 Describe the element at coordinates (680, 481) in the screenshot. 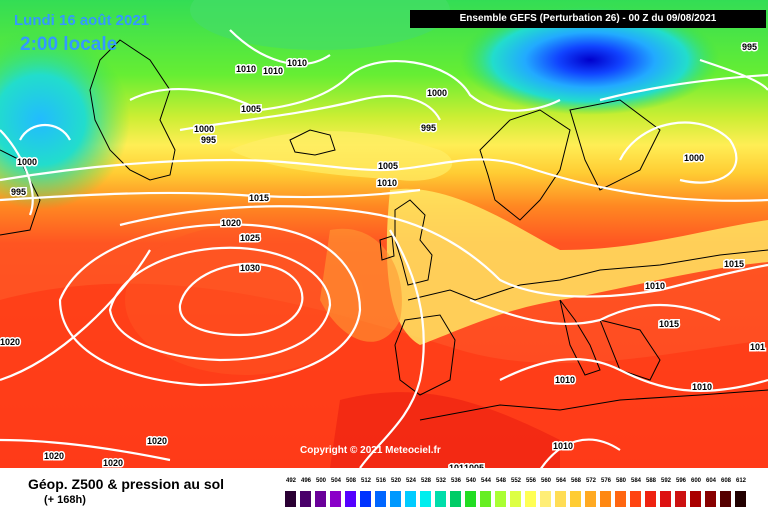

I see `scale-tick-label: 596` at that location.